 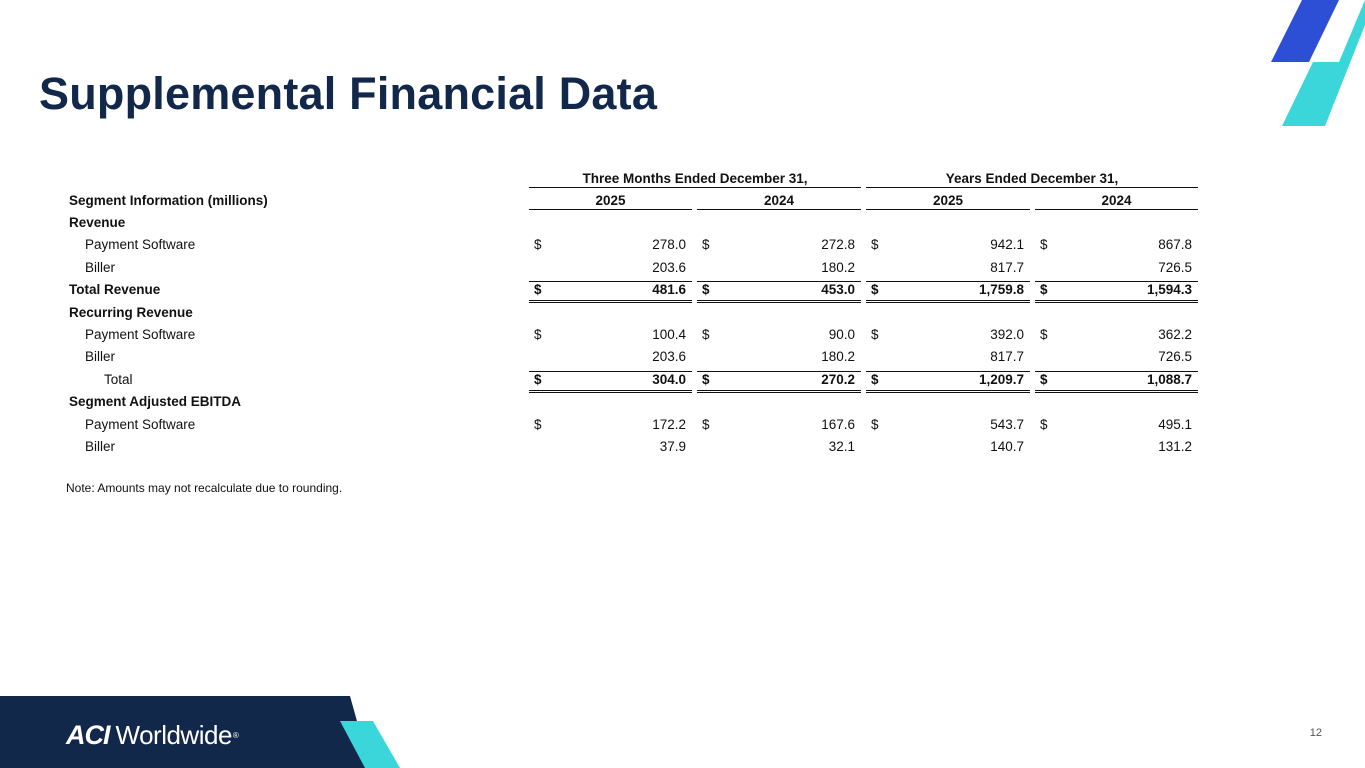 I want to click on registered-mark: ®, so click(x=235, y=735).